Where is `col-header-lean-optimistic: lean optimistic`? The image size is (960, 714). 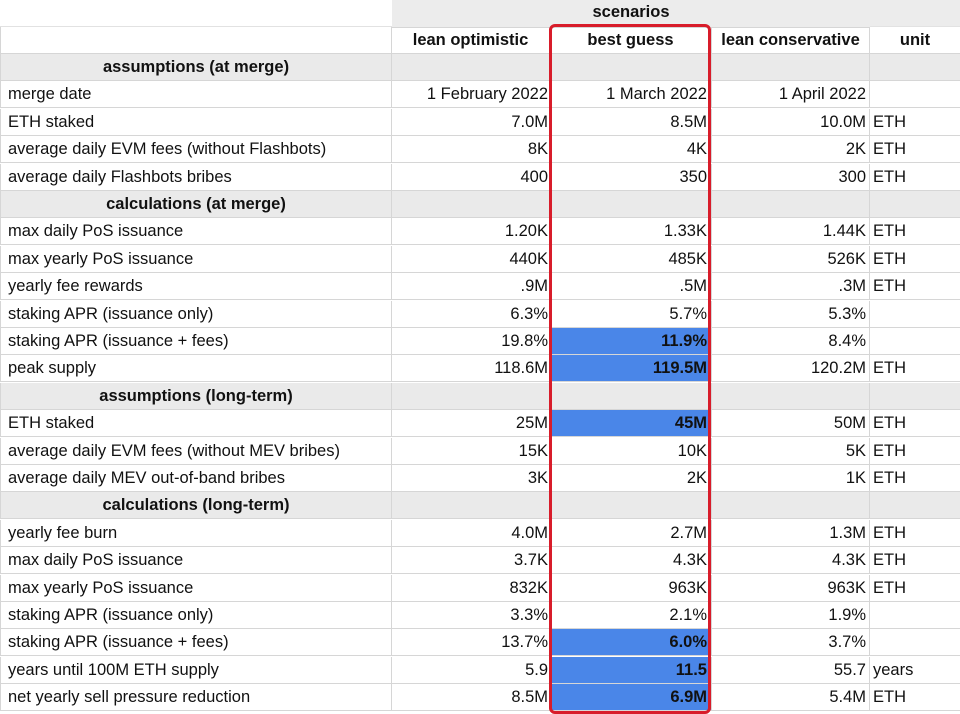 col-header-lean-optimistic: lean optimistic is located at coordinates (471, 40).